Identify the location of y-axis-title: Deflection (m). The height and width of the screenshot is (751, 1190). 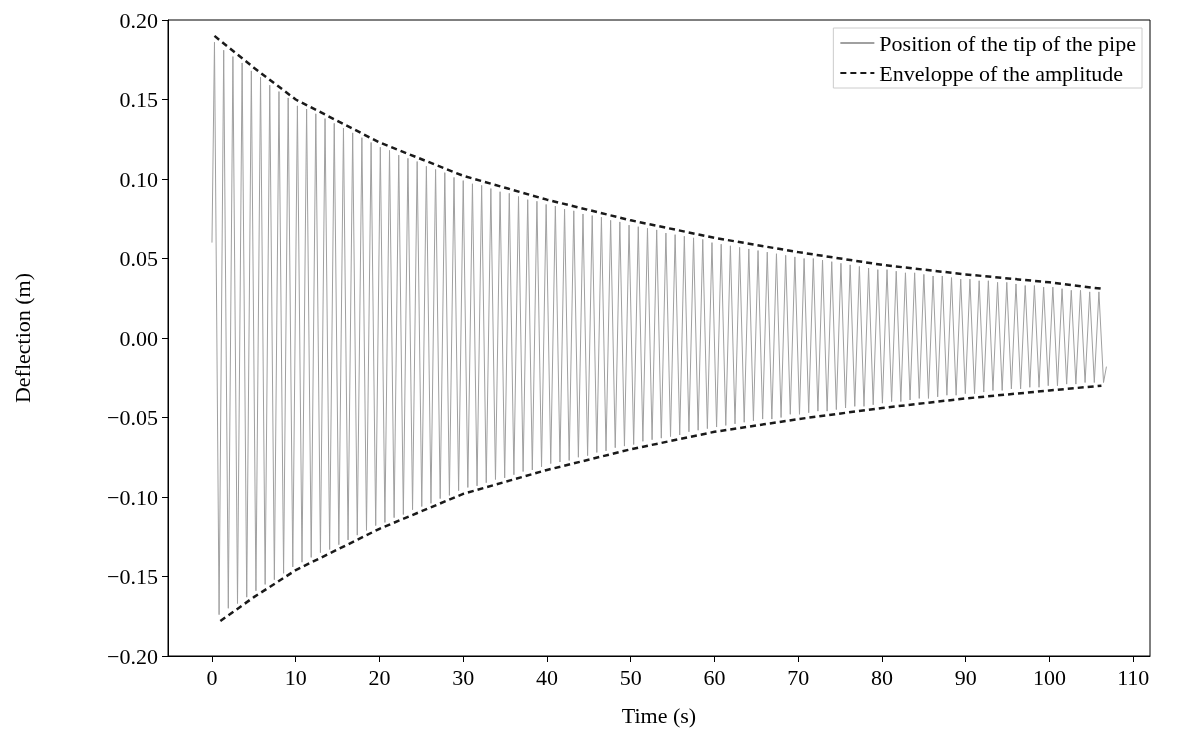
(22, 338).